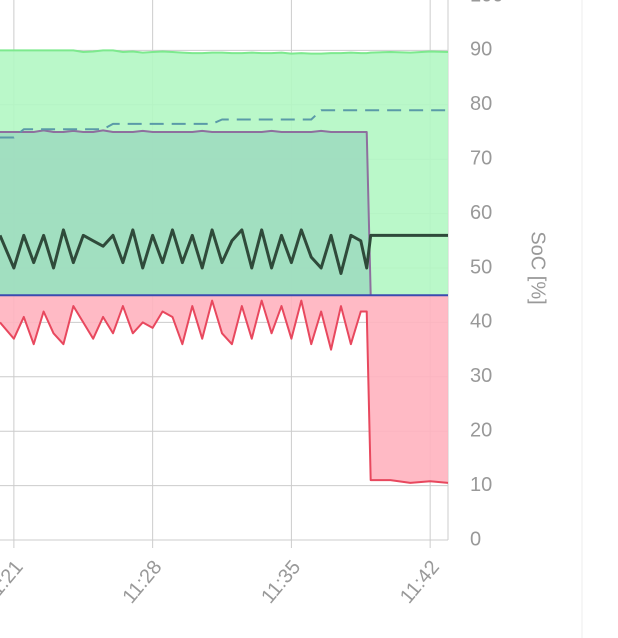 This screenshot has height=638, width=618. Describe the element at coordinates (481, 376) in the screenshot. I see `y-tick-label: 30` at that location.